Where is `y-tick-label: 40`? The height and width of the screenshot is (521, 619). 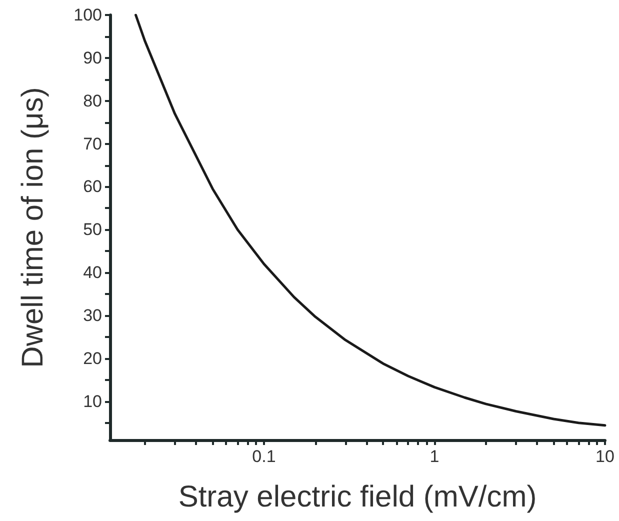 y-tick-label: 40 is located at coordinates (92, 272).